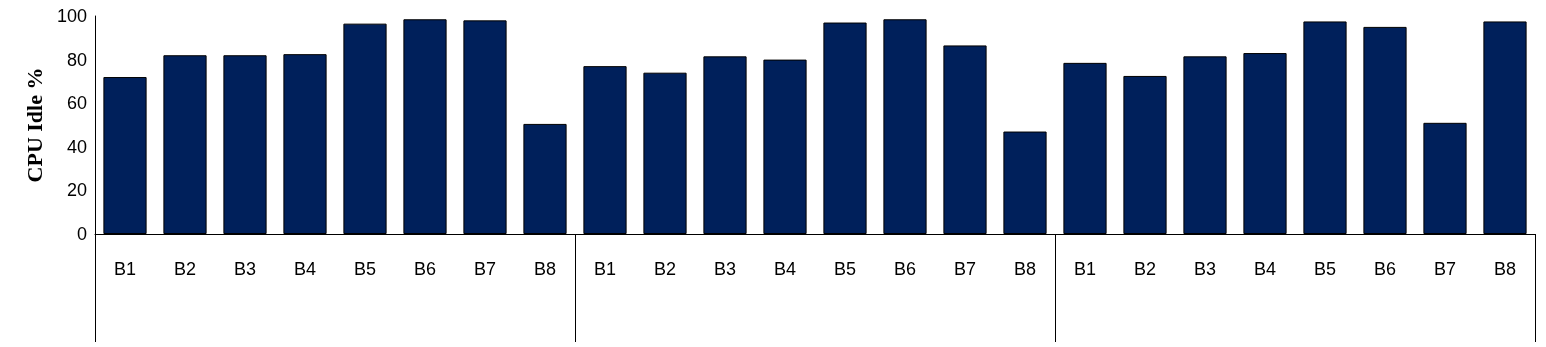  Describe the element at coordinates (76, 190) in the screenshot. I see `y-tick-label: 20` at that location.